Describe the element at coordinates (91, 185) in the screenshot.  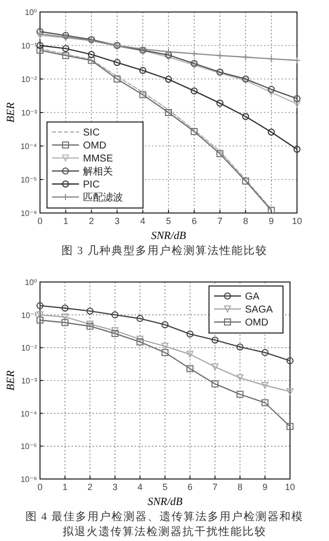
I see `legend-label: PIC` at that location.